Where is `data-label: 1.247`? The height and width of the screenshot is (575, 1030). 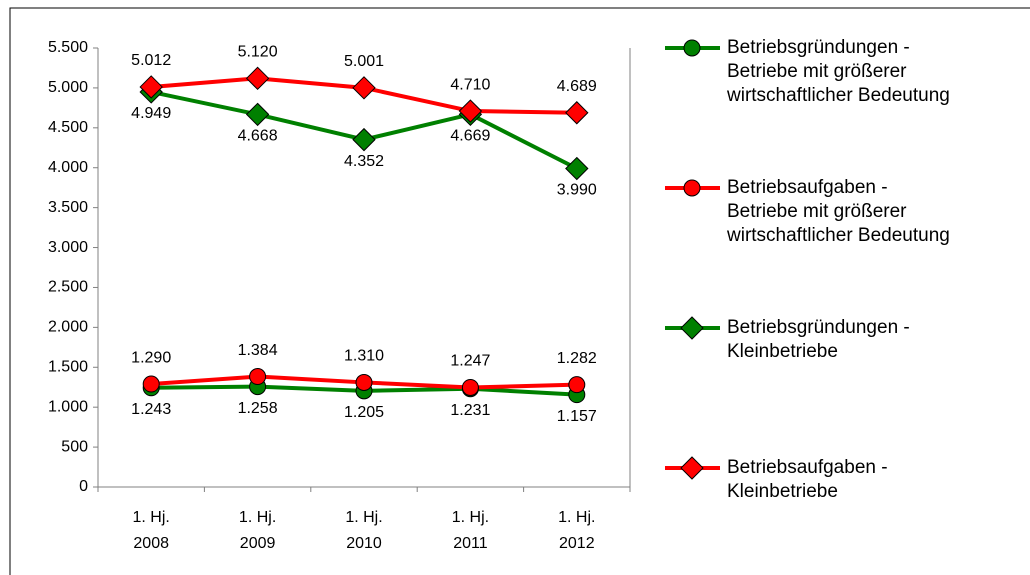 data-label: 1.247 is located at coordinates (470, 361).